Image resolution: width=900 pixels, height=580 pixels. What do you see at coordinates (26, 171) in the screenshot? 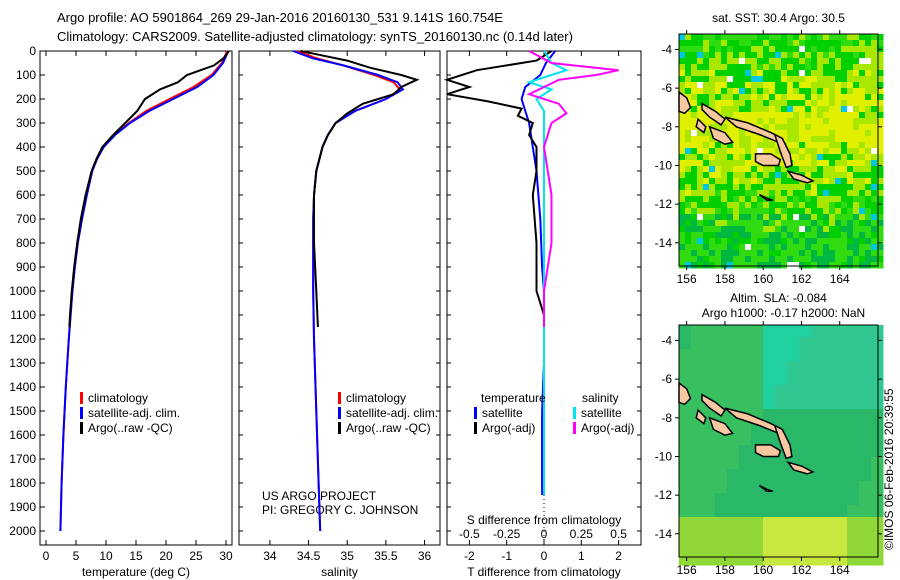
I see `depth-tick-label: 500` at bounding box center [26, 171].